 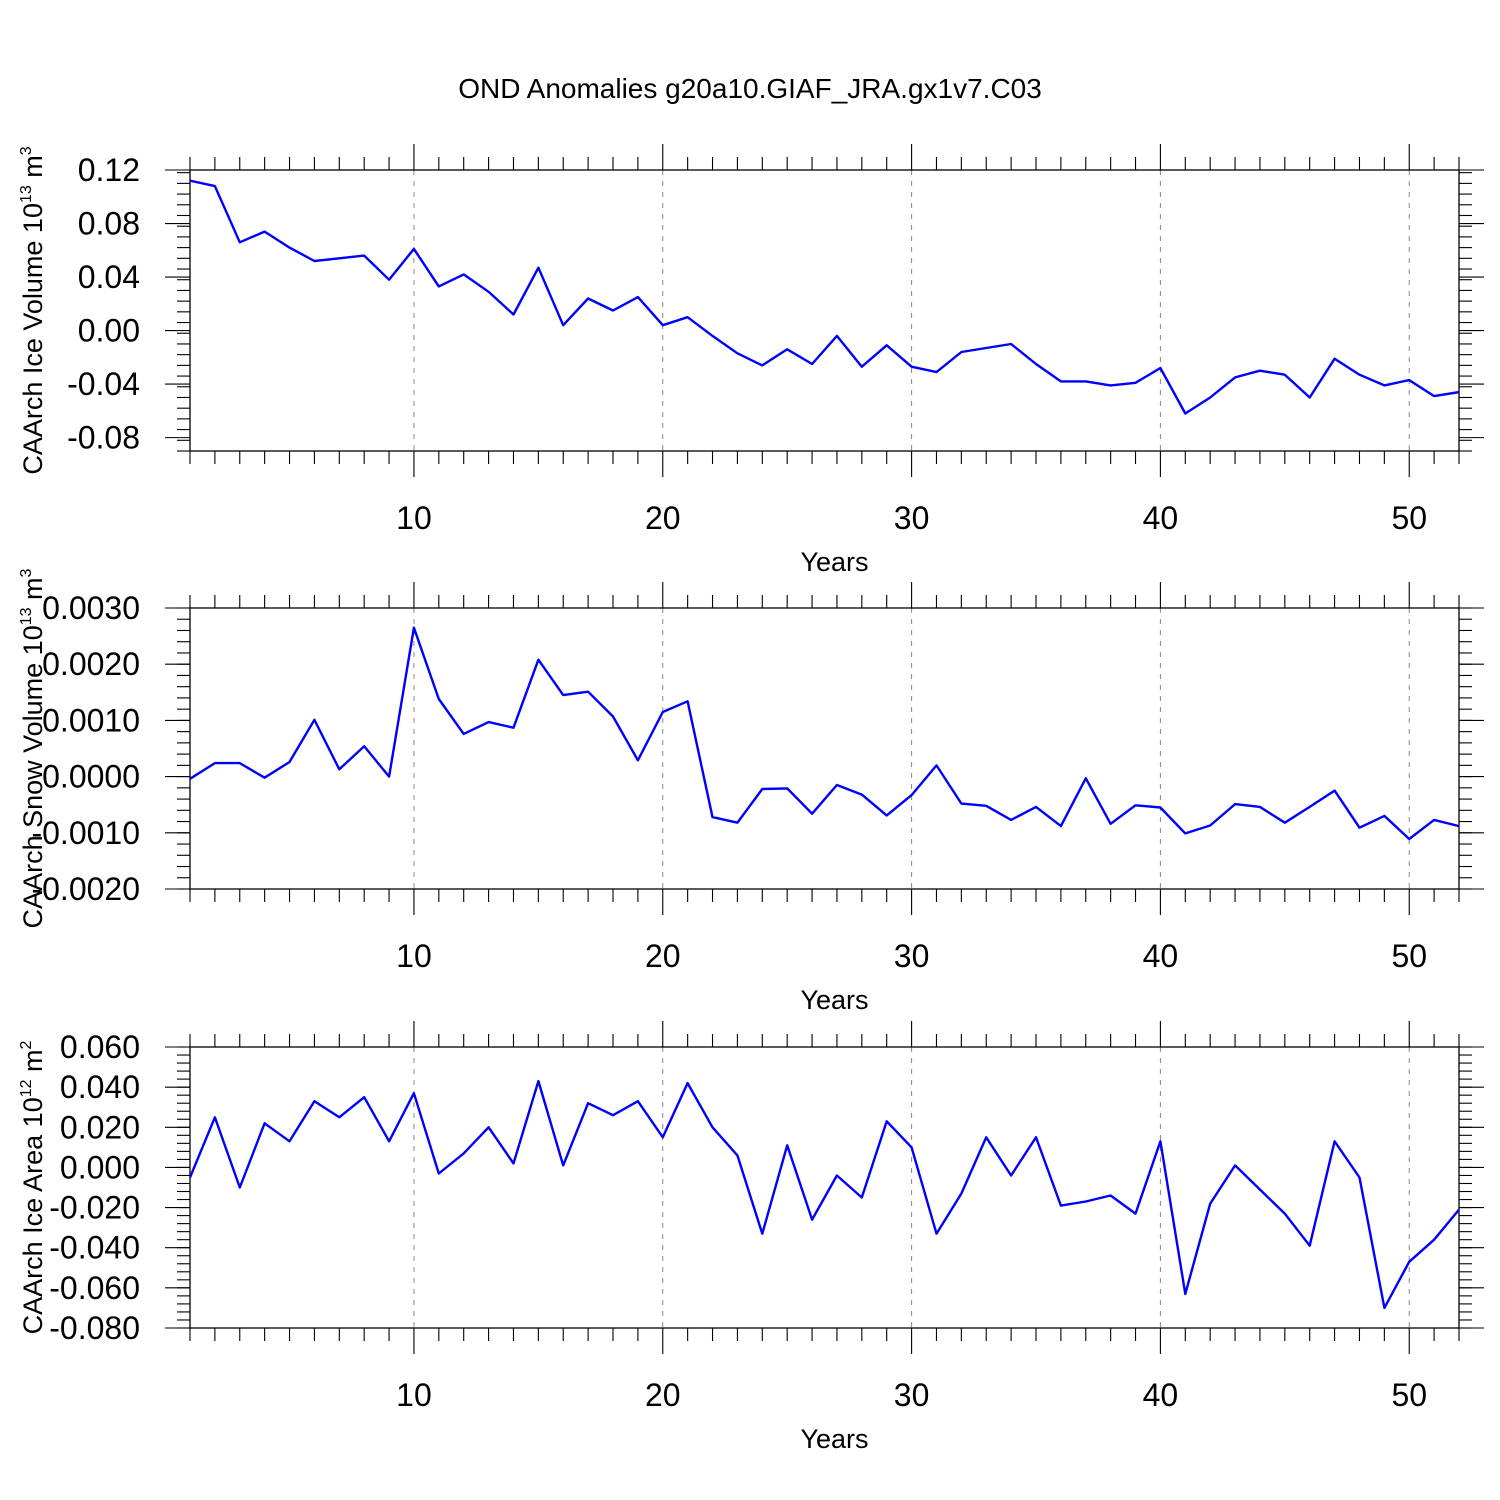 I want to click on y-tick-label: -0.080, so click(x=94, y=1328).